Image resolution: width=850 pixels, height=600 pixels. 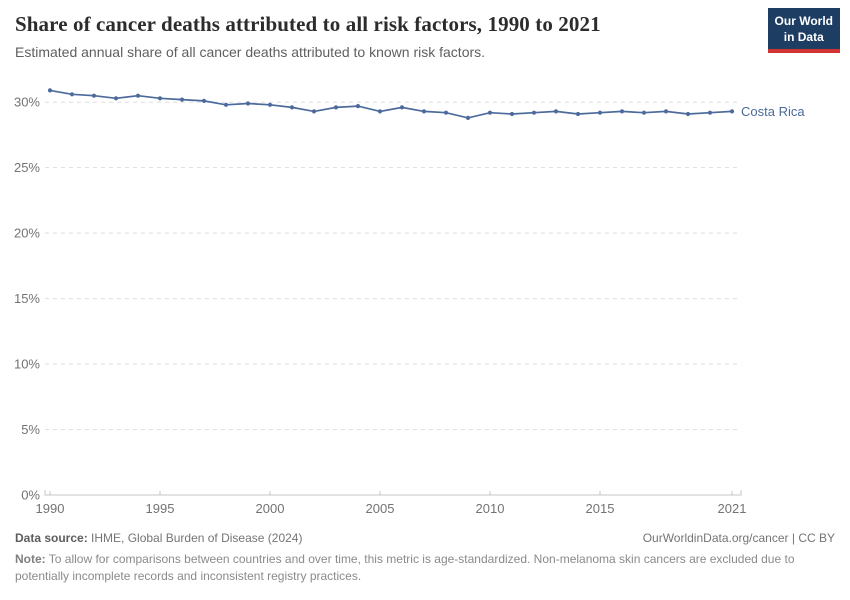 What do you see at coordinates (27, 298) in the screenshot?
I see `y-tick-label: 15%` at bounding box center [27, 298].